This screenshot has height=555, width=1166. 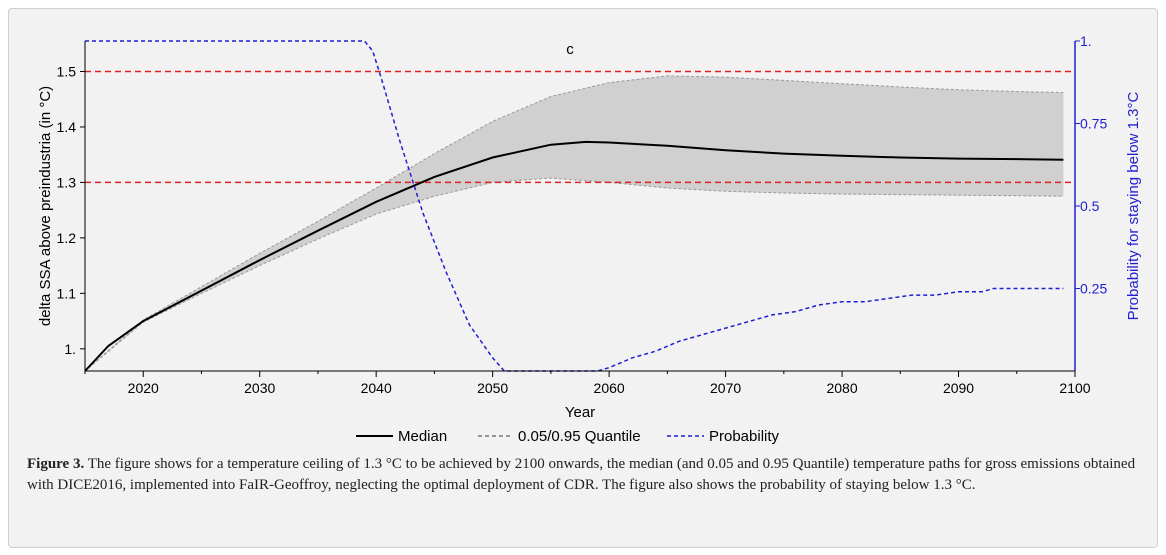 What do you see at coordinates (56, 464) in the screenshot?
I see `caption-label: Figure 3.` at bounding box center [56, 464].